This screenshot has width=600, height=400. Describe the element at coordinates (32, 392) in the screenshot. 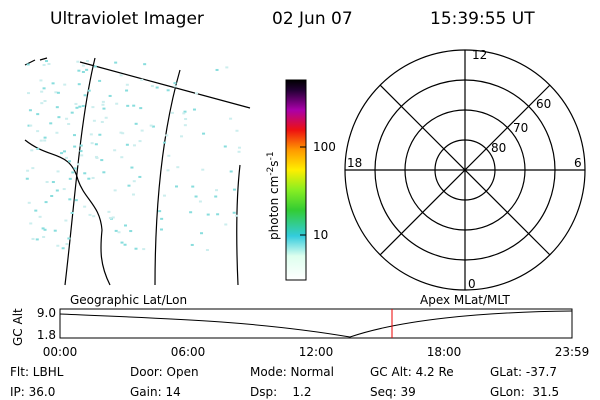

I see `info-field: IP: 36.0` at that location.